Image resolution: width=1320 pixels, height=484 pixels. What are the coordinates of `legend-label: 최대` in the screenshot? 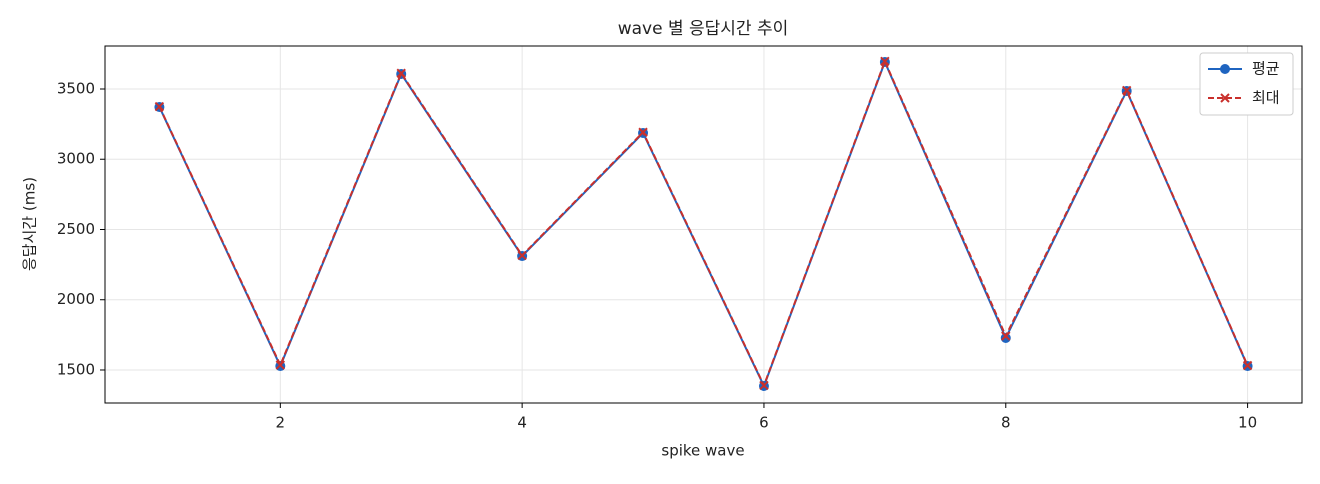 It's located at (1266, 98).